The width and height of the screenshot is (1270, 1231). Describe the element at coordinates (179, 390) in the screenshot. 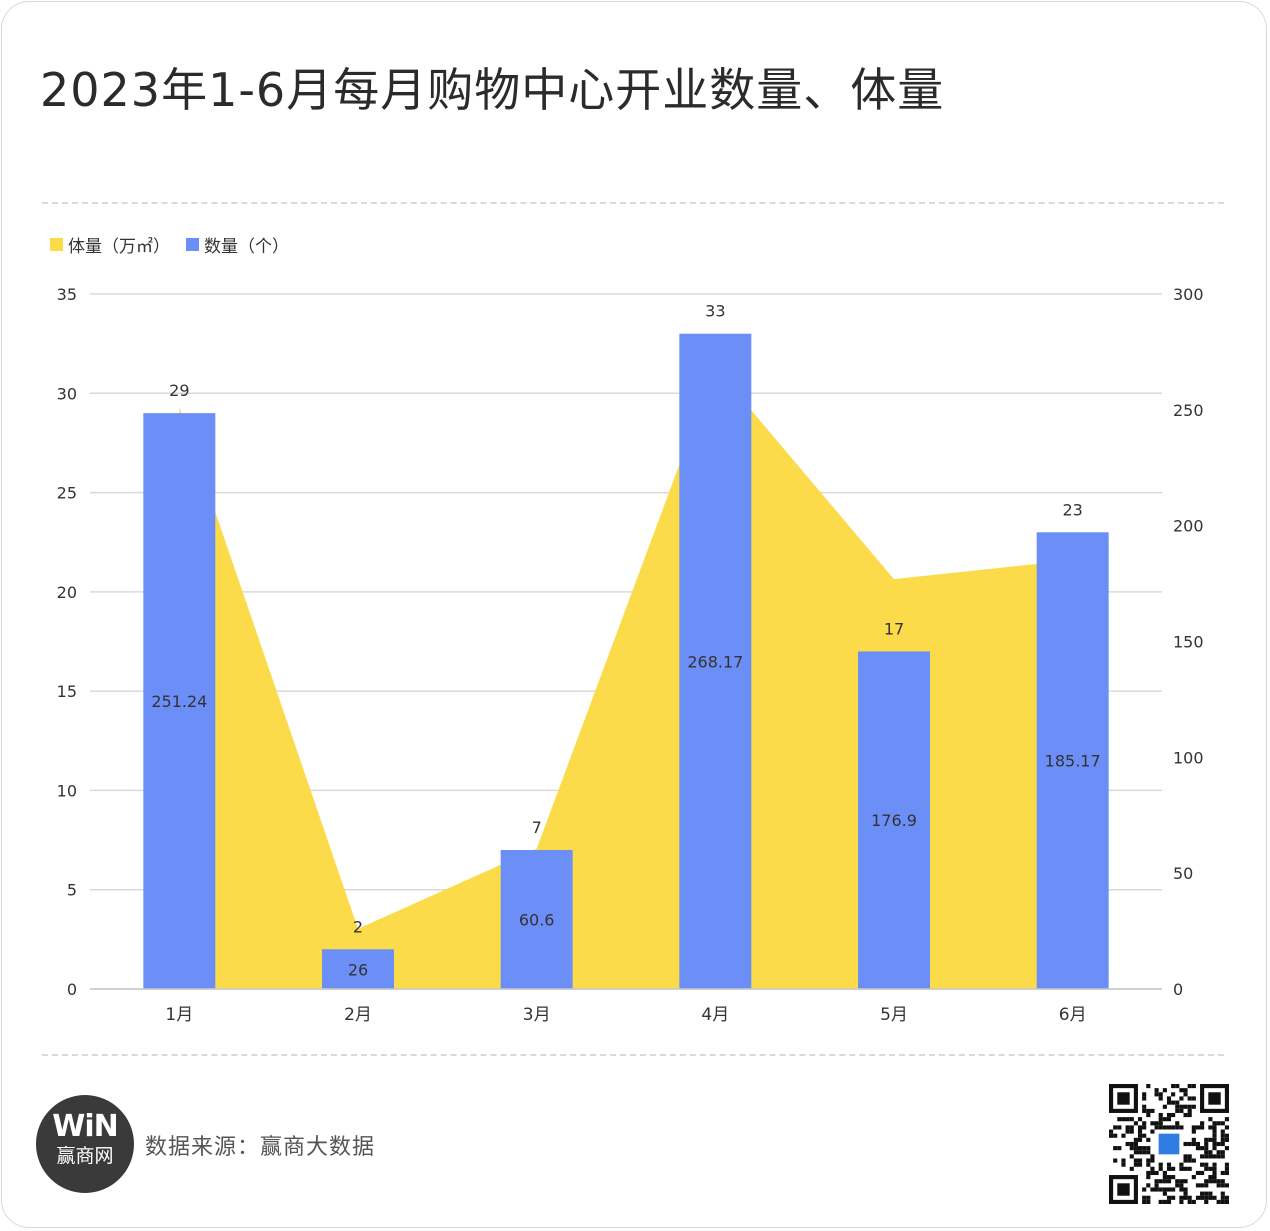

I see `count-data-label: 29` at that location.